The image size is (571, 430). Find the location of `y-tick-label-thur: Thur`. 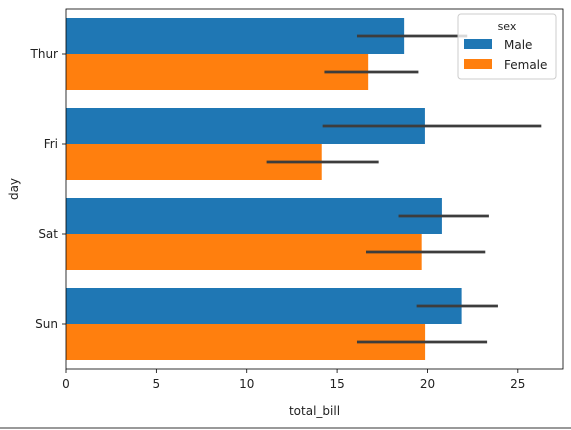

y-tick-label-thur: Thur is located at coordinates (44, 54).